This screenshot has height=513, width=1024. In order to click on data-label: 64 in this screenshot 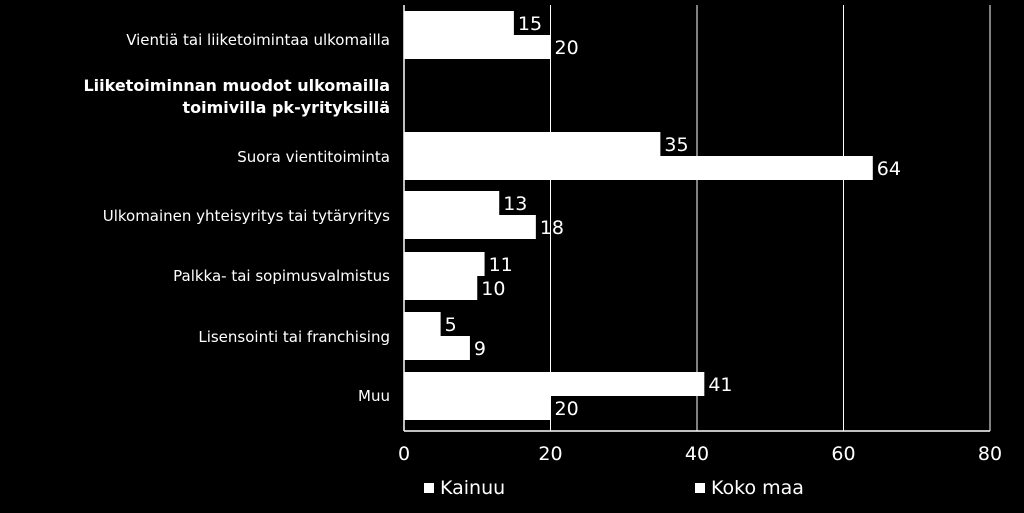, I will do `click(889, 169)`.